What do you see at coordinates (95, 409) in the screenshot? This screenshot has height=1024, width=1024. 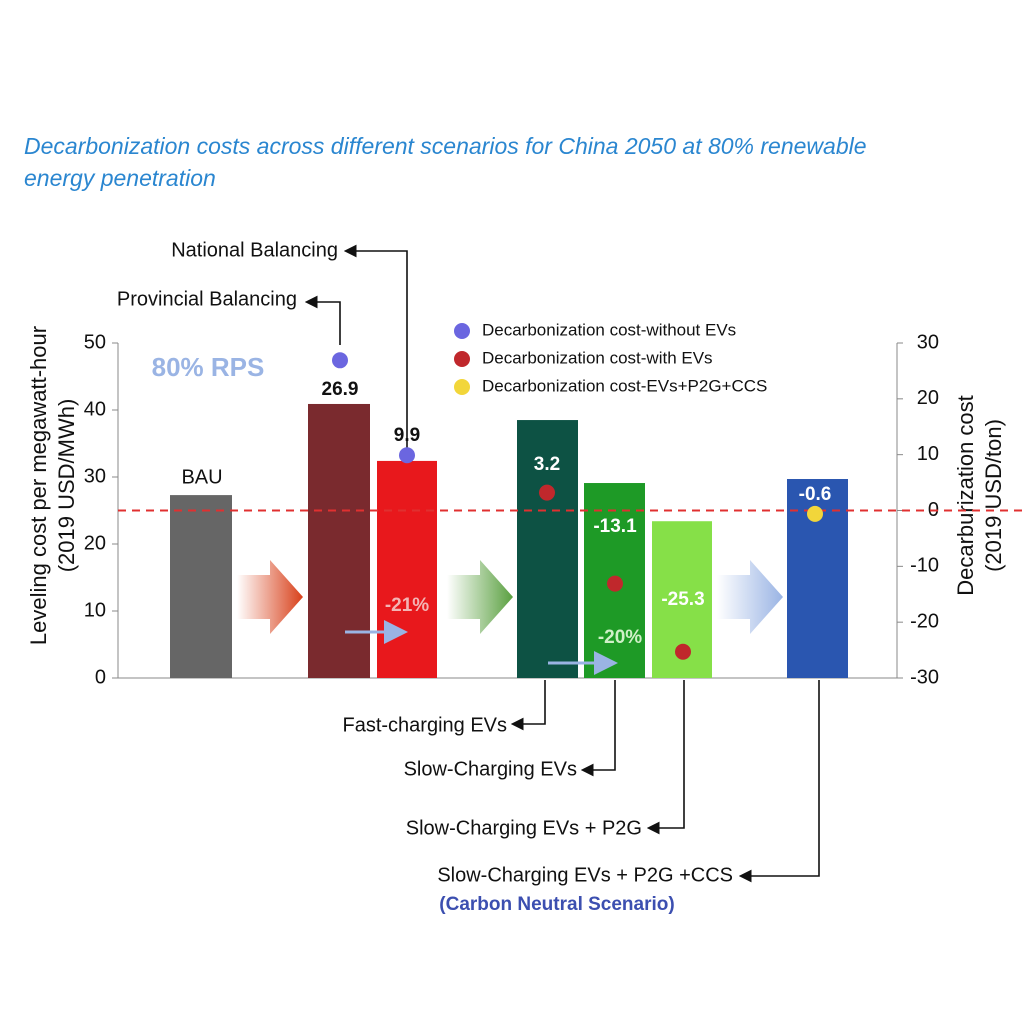 I see `y-tick-label: 40` at bounding box center [95, 409].